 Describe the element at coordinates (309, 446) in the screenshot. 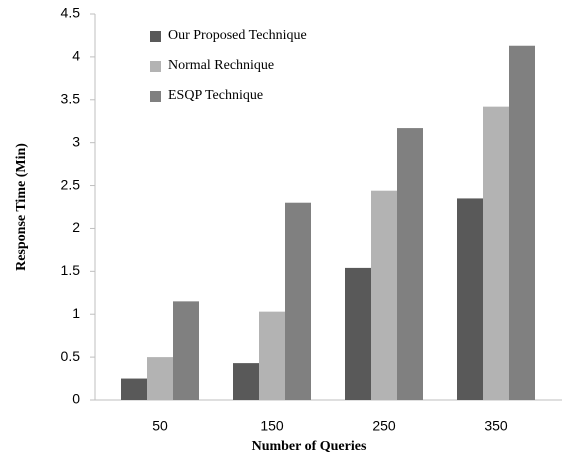

I see `x-axis-title: Number of Queries` at that location.